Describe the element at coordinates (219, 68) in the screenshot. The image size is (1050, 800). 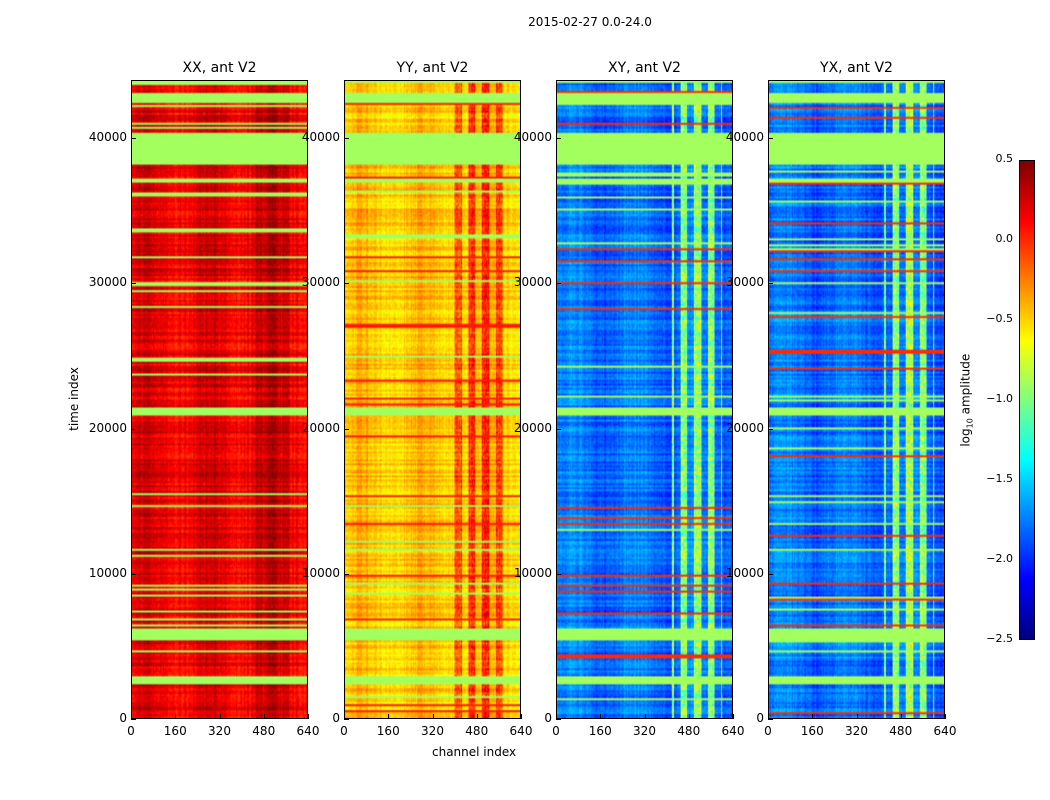
I see `panel-title: XX, ant V2` at that location.